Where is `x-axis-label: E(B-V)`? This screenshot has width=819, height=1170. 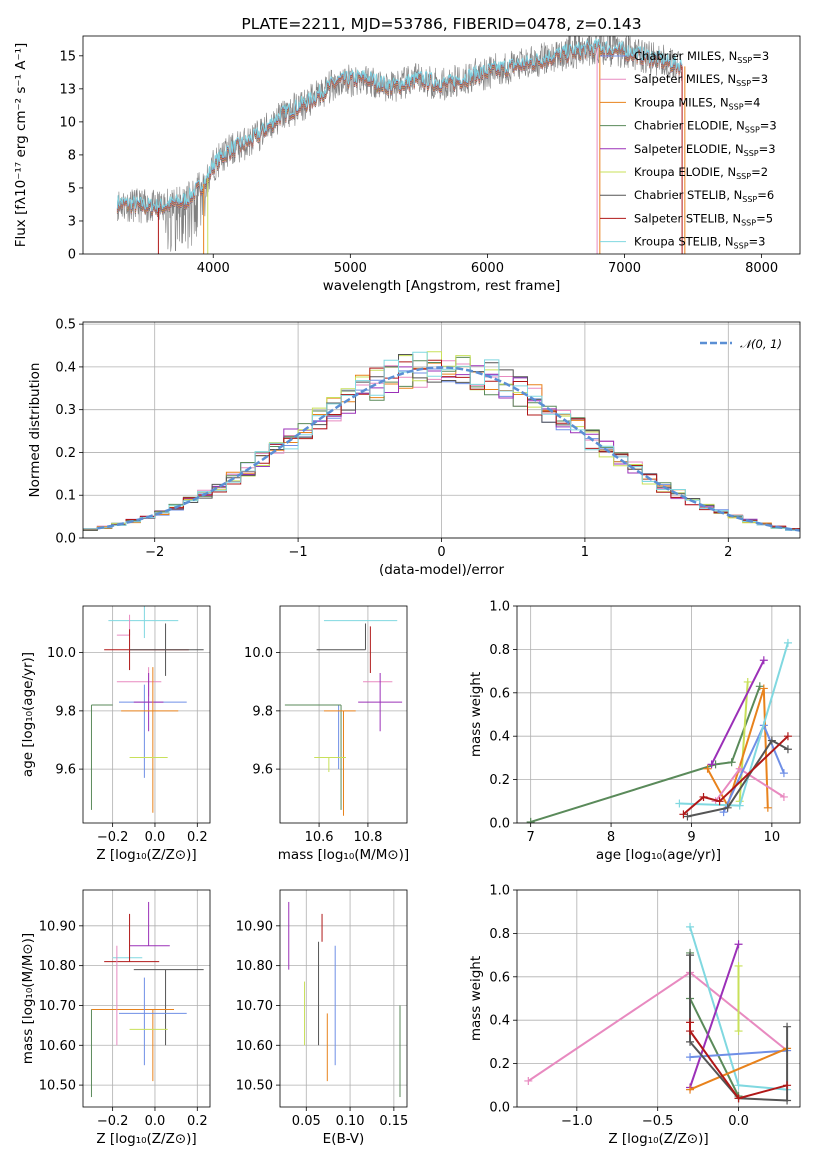
x-axis-label: E(B-V) is located at coordinates (344, 1139).